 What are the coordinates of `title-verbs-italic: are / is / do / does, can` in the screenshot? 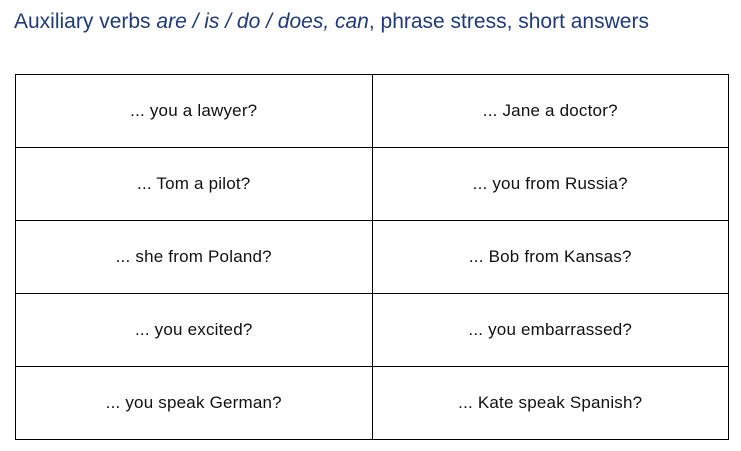 It's located at (262, 21).